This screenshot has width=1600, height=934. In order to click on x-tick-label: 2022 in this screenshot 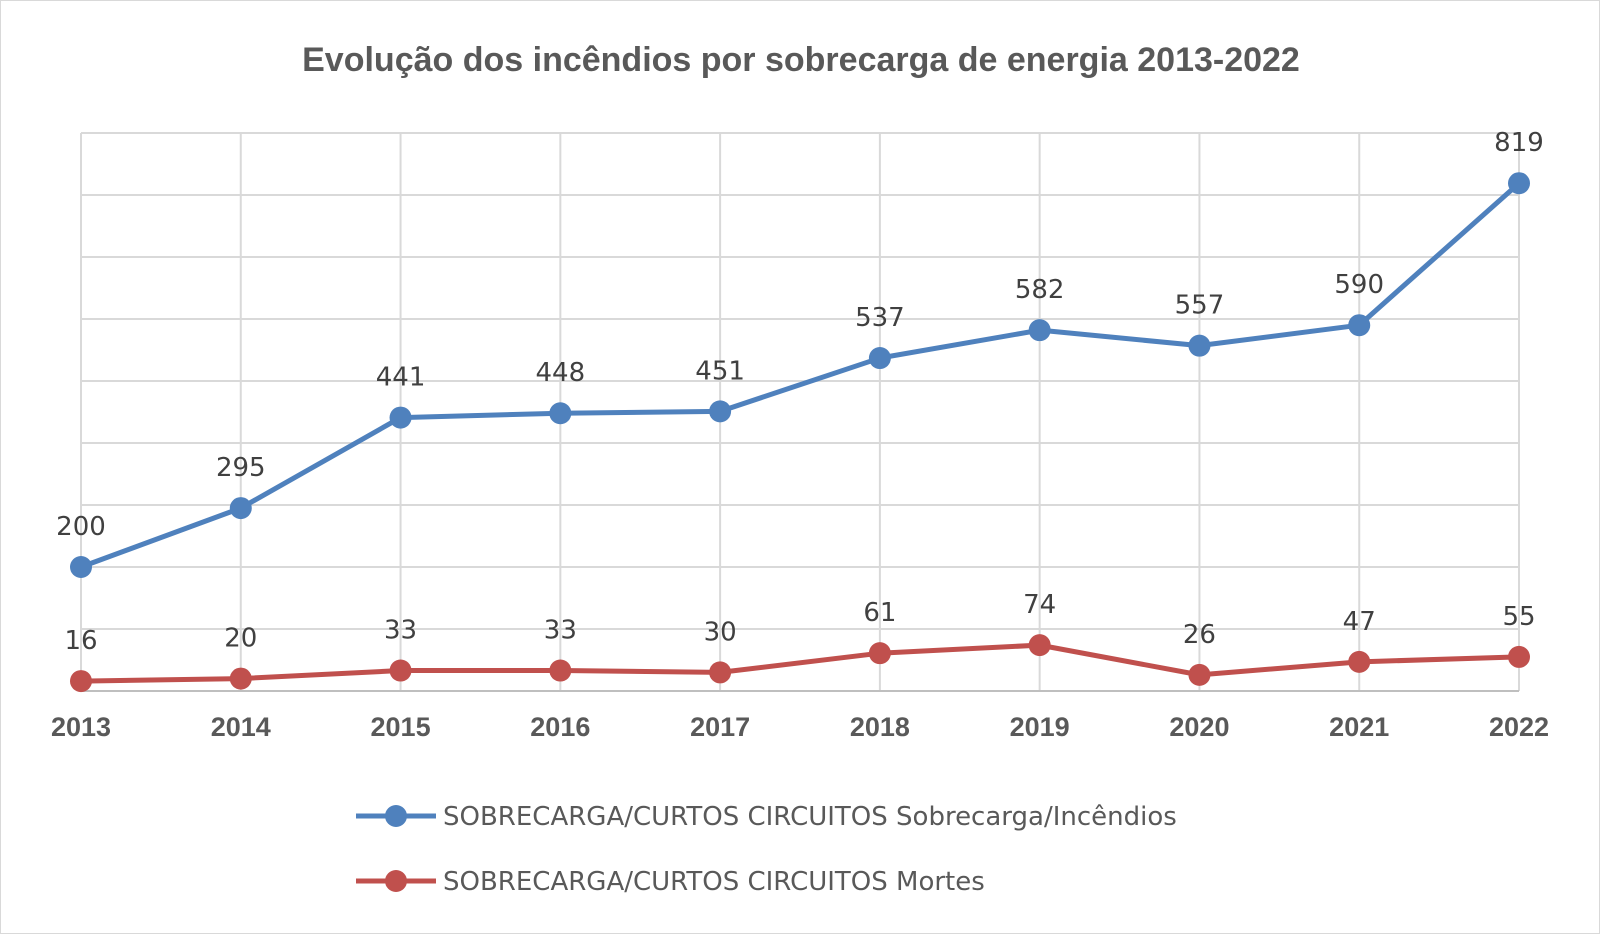, I will do `click(1519, 727)`.